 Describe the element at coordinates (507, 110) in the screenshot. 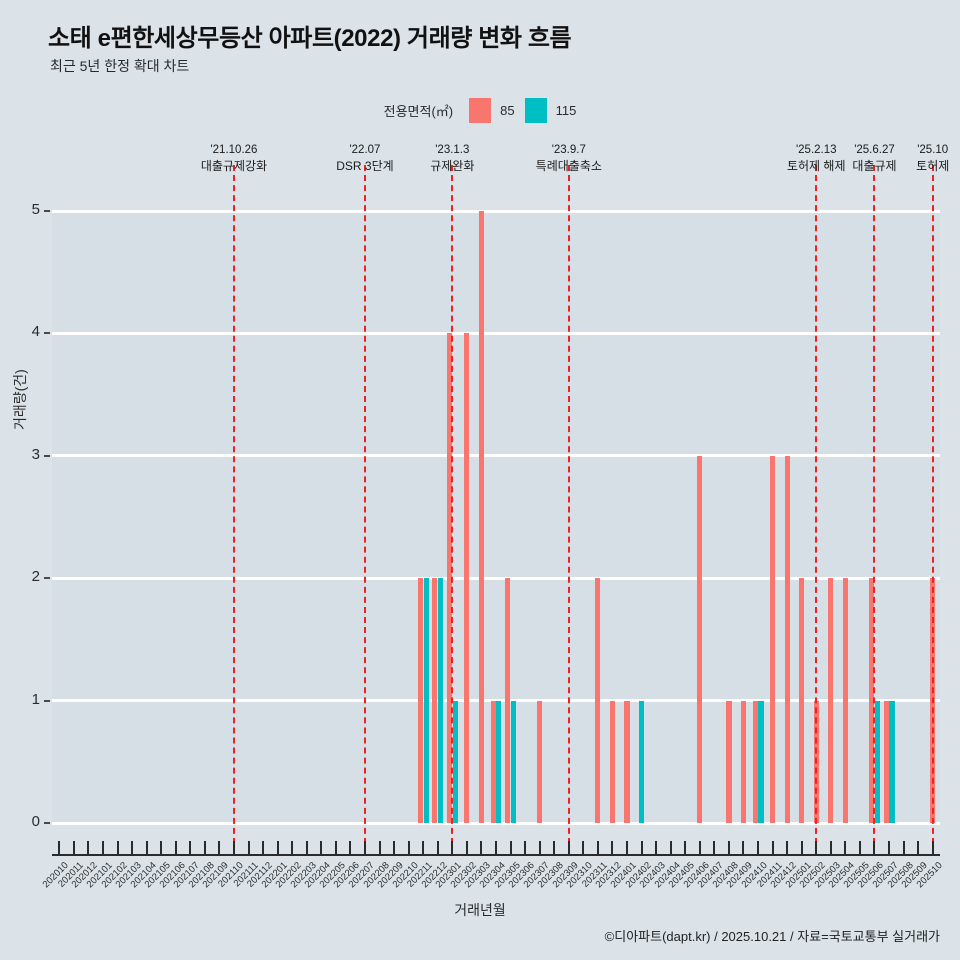

I see `legend-label: 85` at that location.